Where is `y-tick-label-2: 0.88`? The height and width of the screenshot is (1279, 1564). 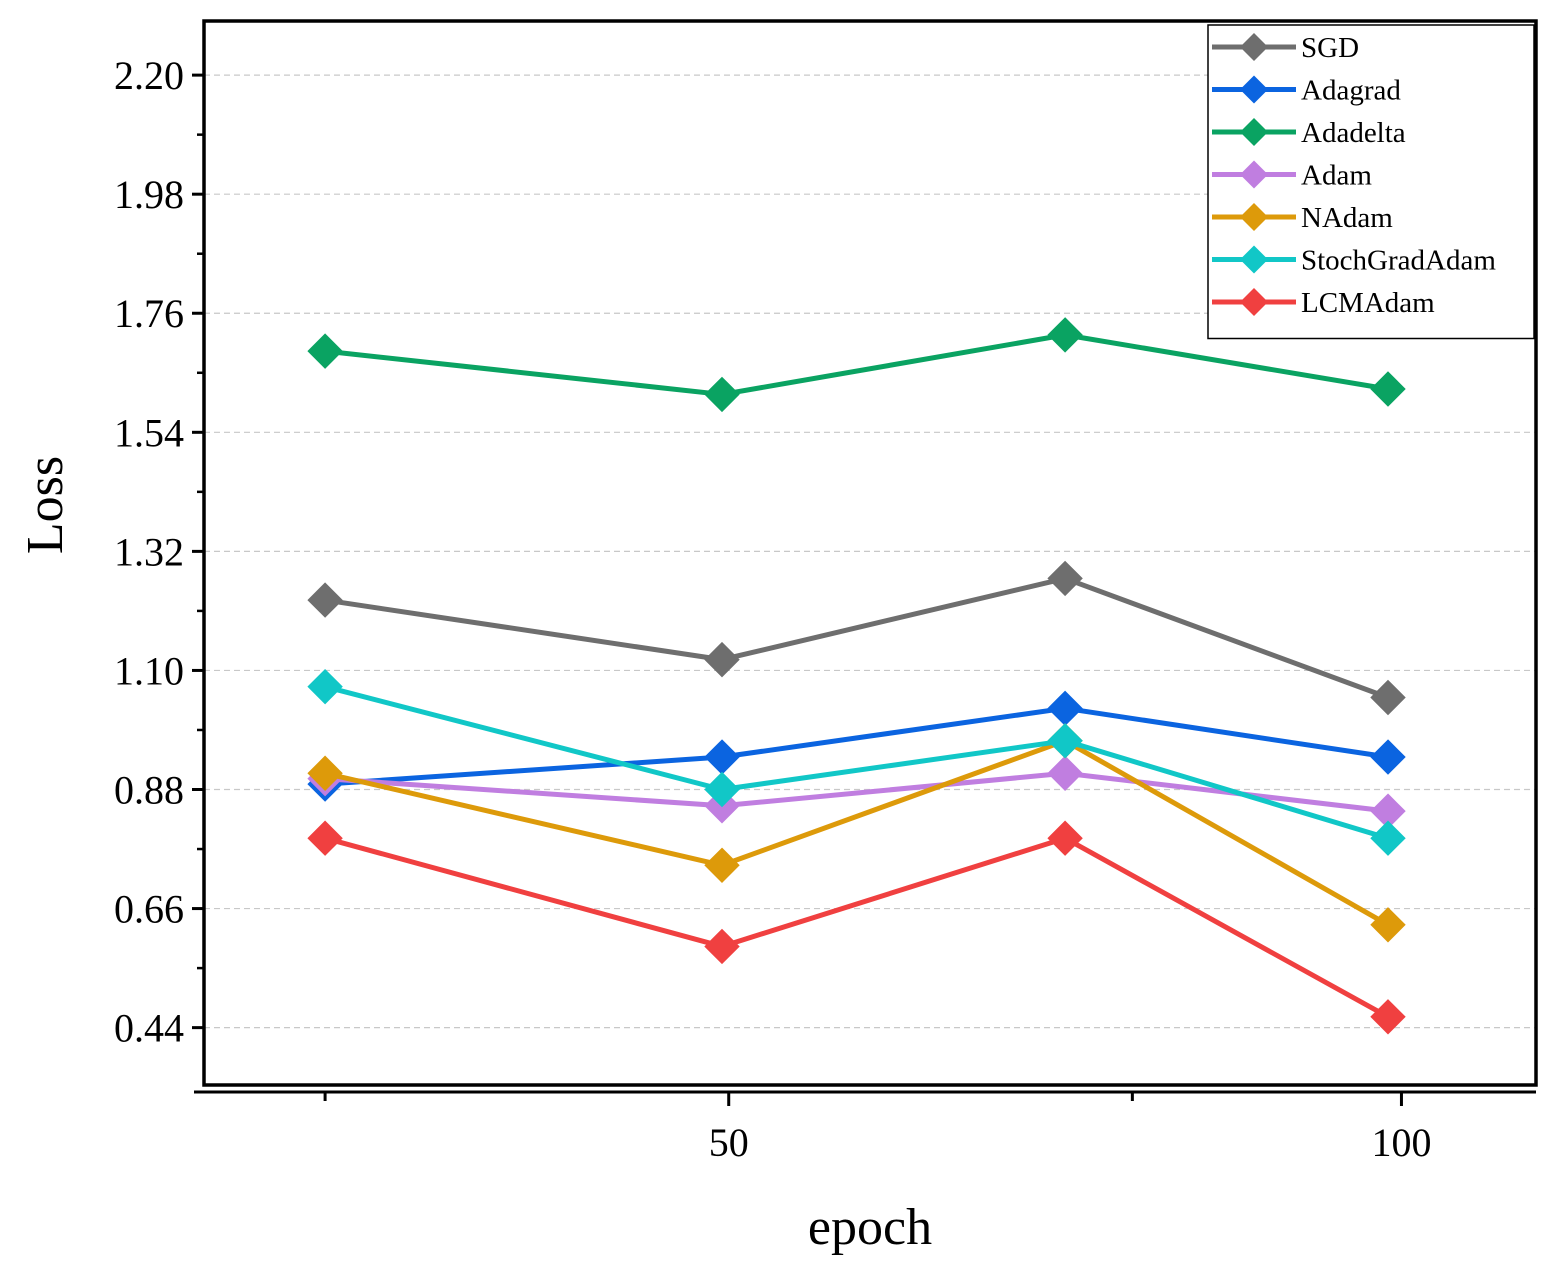
y-tick-label-2: 0.88 is located at coordinates (149, 790).